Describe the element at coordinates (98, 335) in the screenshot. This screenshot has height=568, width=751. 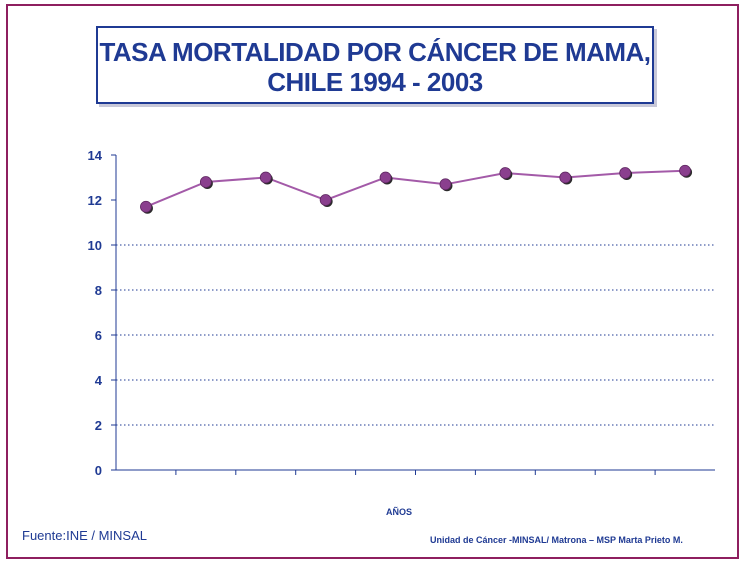
I see `y-tick-label-6: 6` at that location.